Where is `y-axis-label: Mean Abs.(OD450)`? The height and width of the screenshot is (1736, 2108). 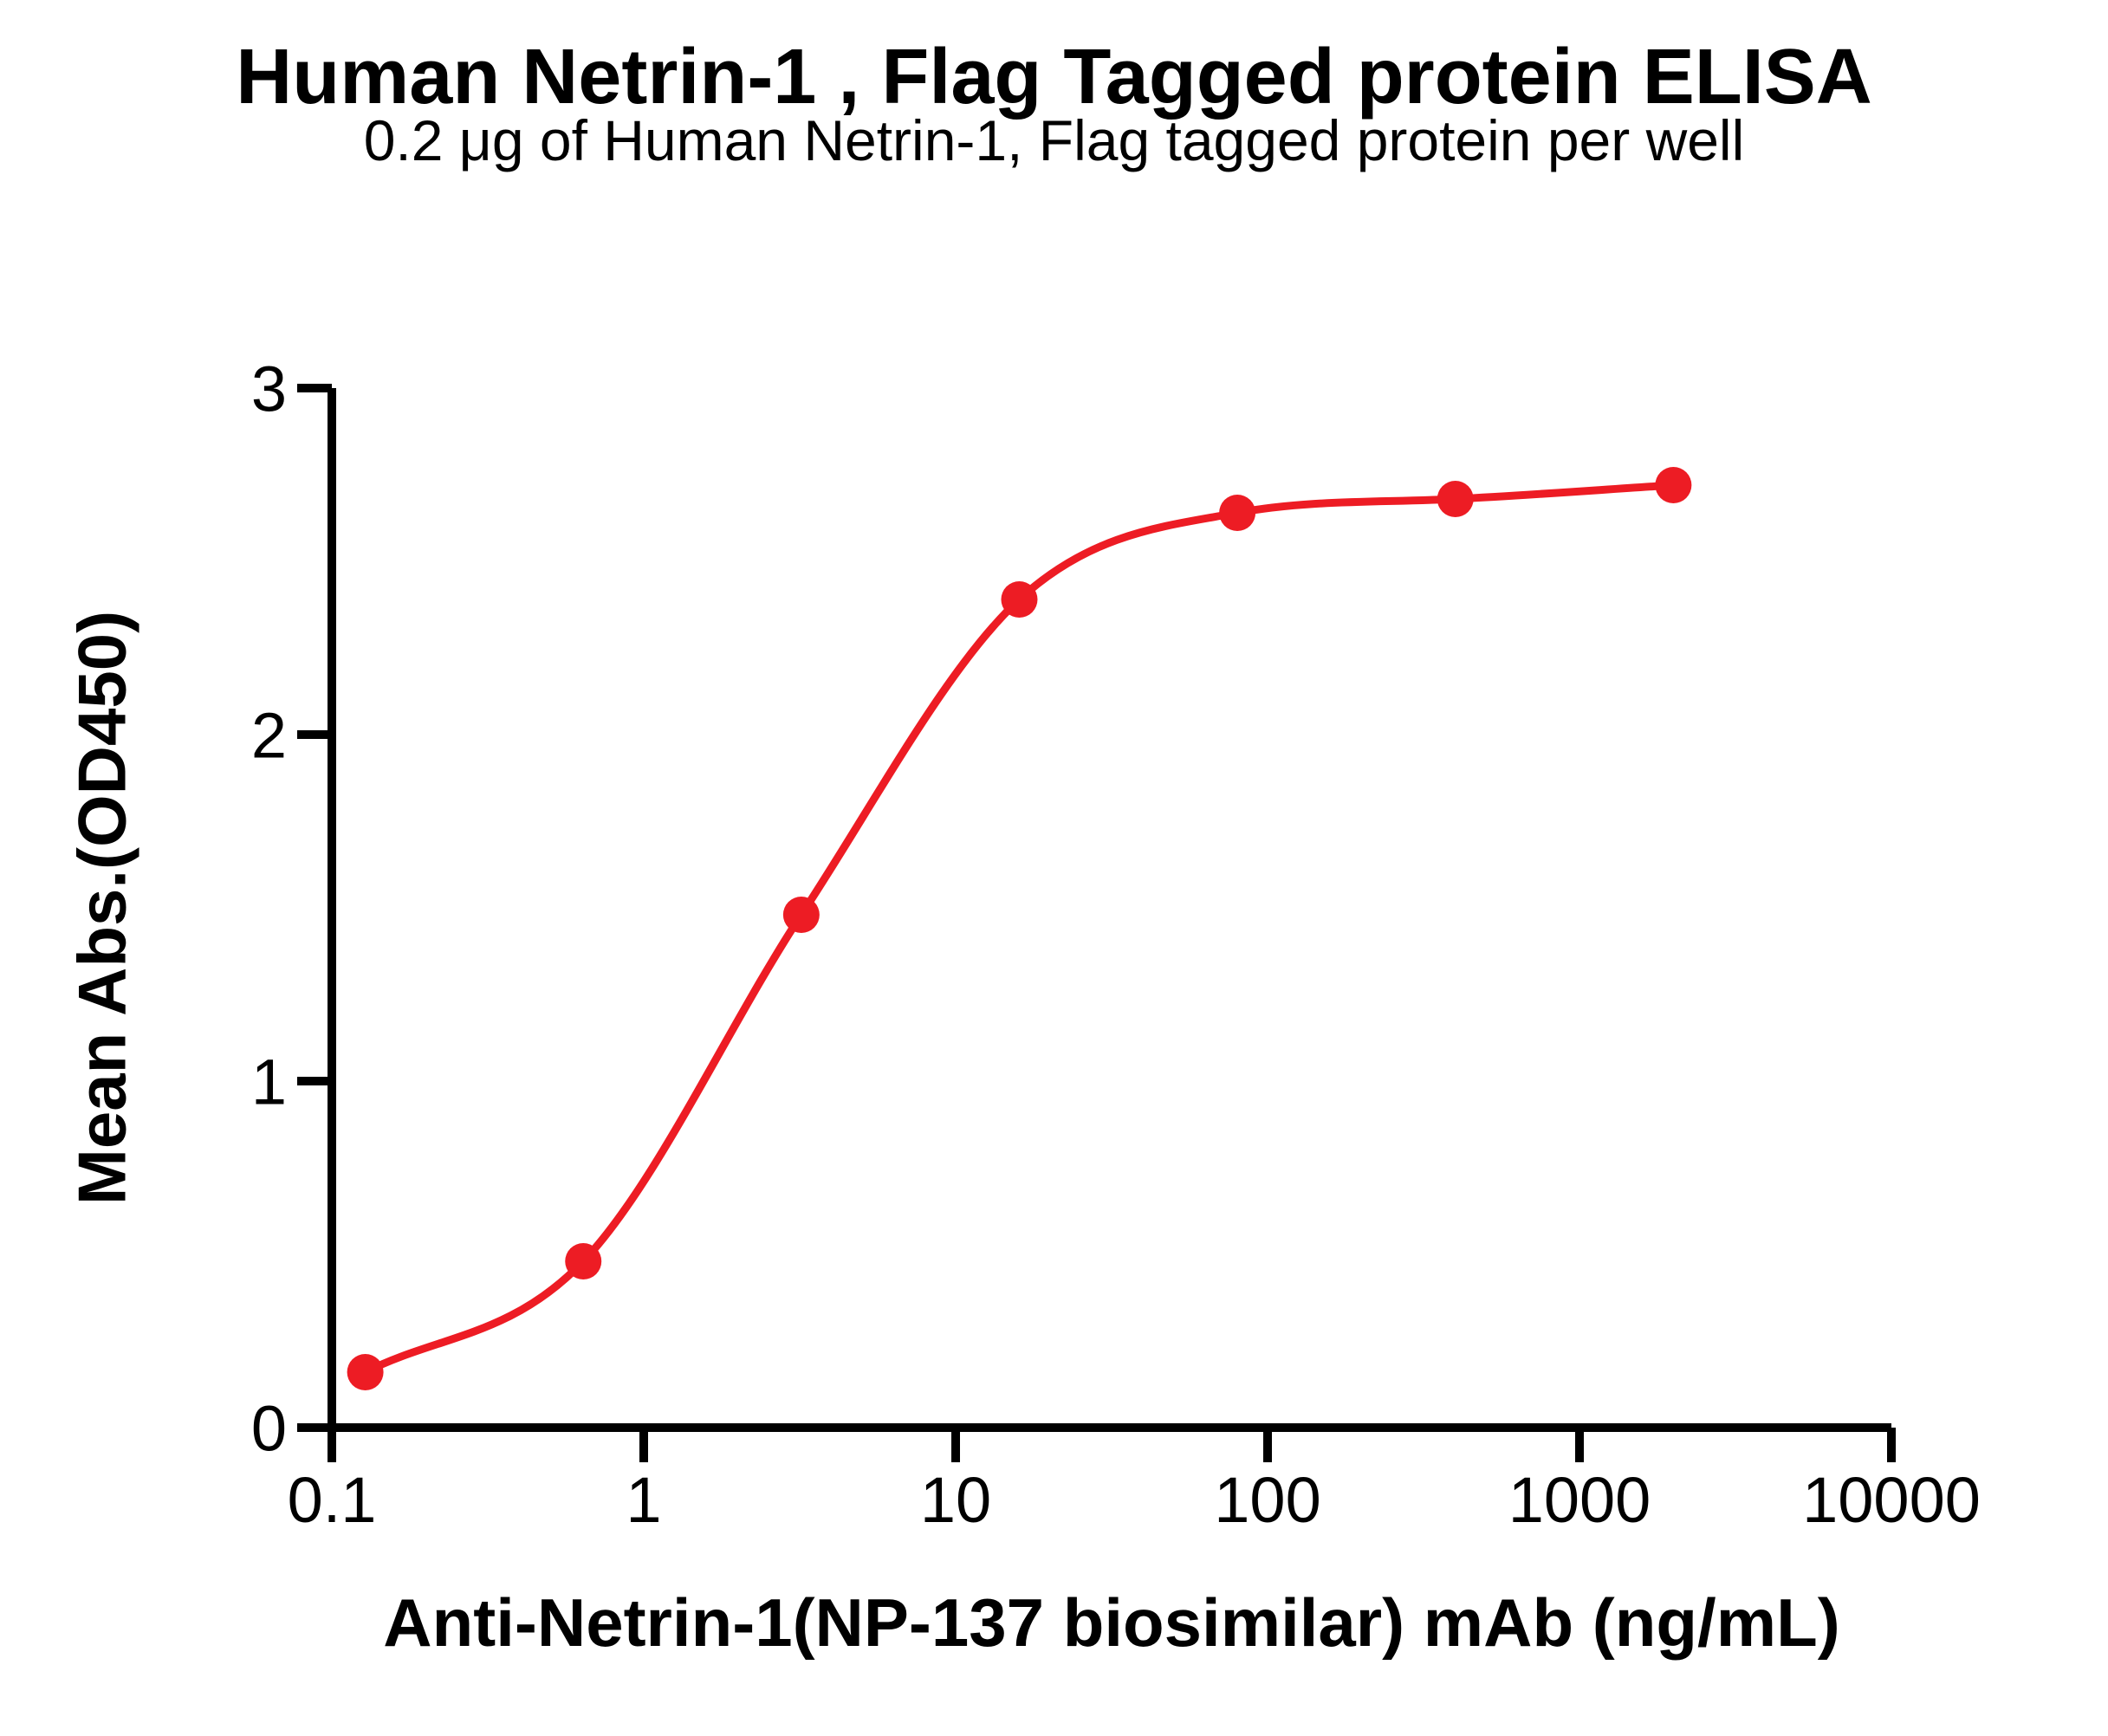 y-axis-label: Mean Abs.(OD450) is located at coordinates (101, 908).